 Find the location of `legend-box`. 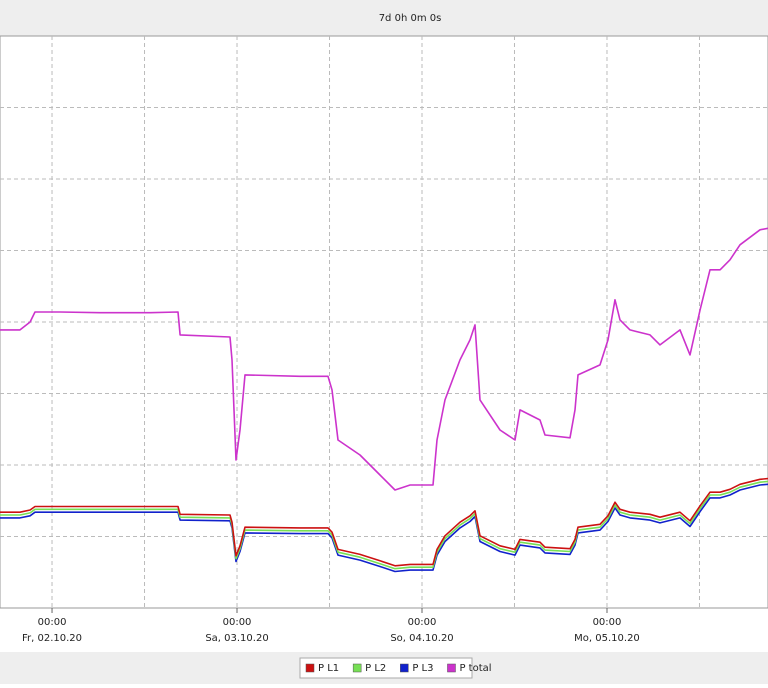

legend-box is located at coordinates (386, 668).